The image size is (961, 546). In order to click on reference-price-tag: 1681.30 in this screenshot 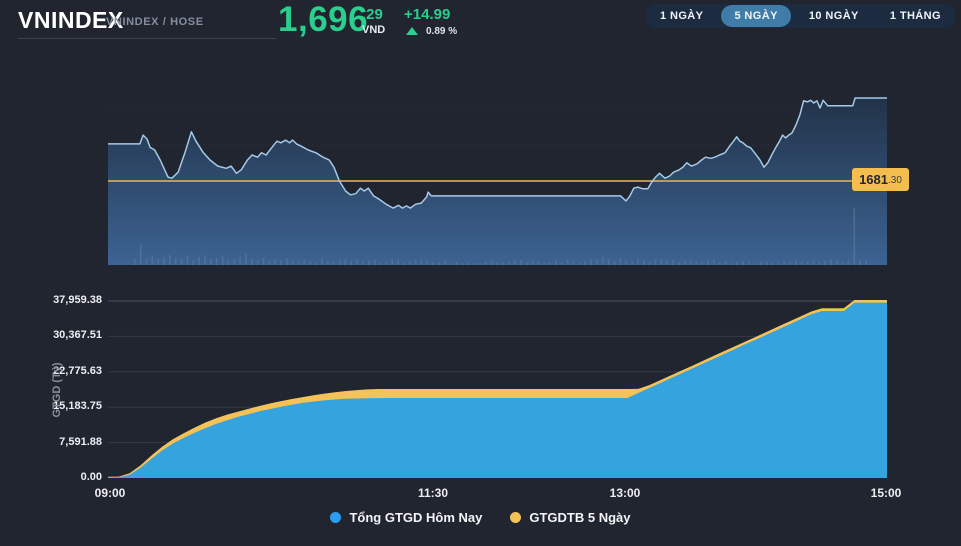, I will do `click(880, 179)`.